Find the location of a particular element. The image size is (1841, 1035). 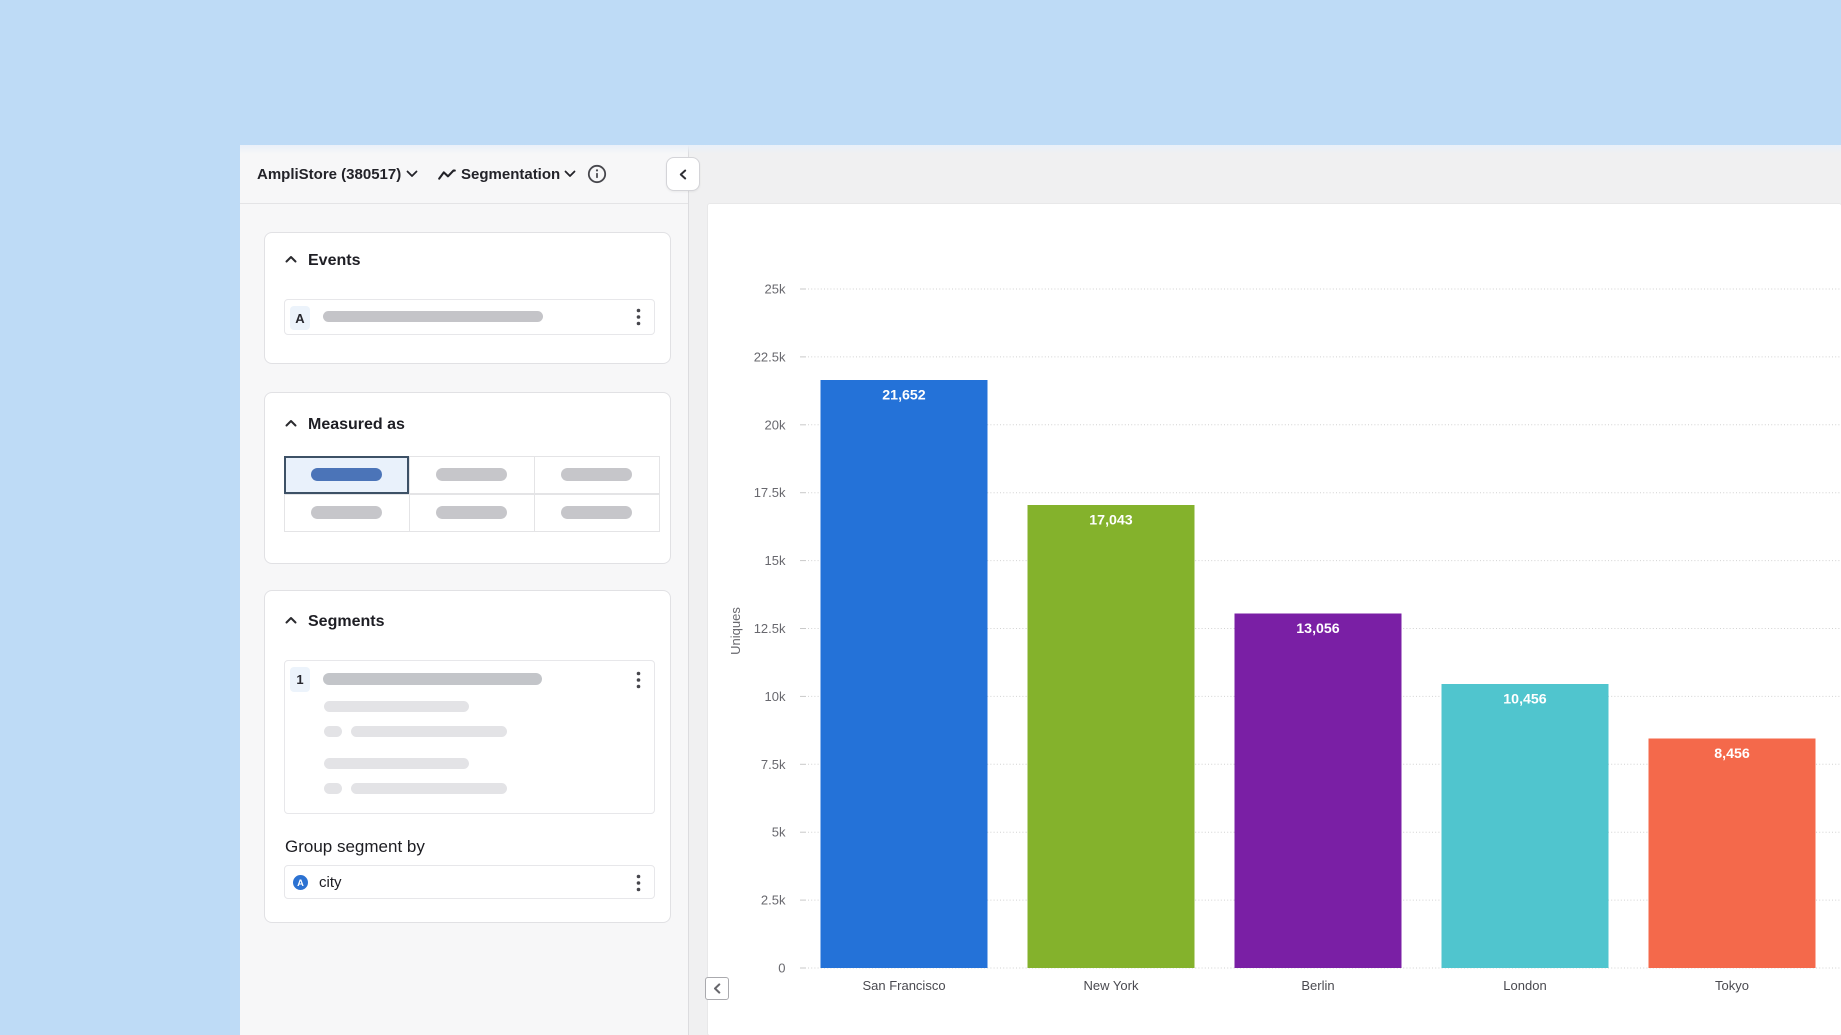

svg-text: San Francisco is located at coordinates (903, 985).